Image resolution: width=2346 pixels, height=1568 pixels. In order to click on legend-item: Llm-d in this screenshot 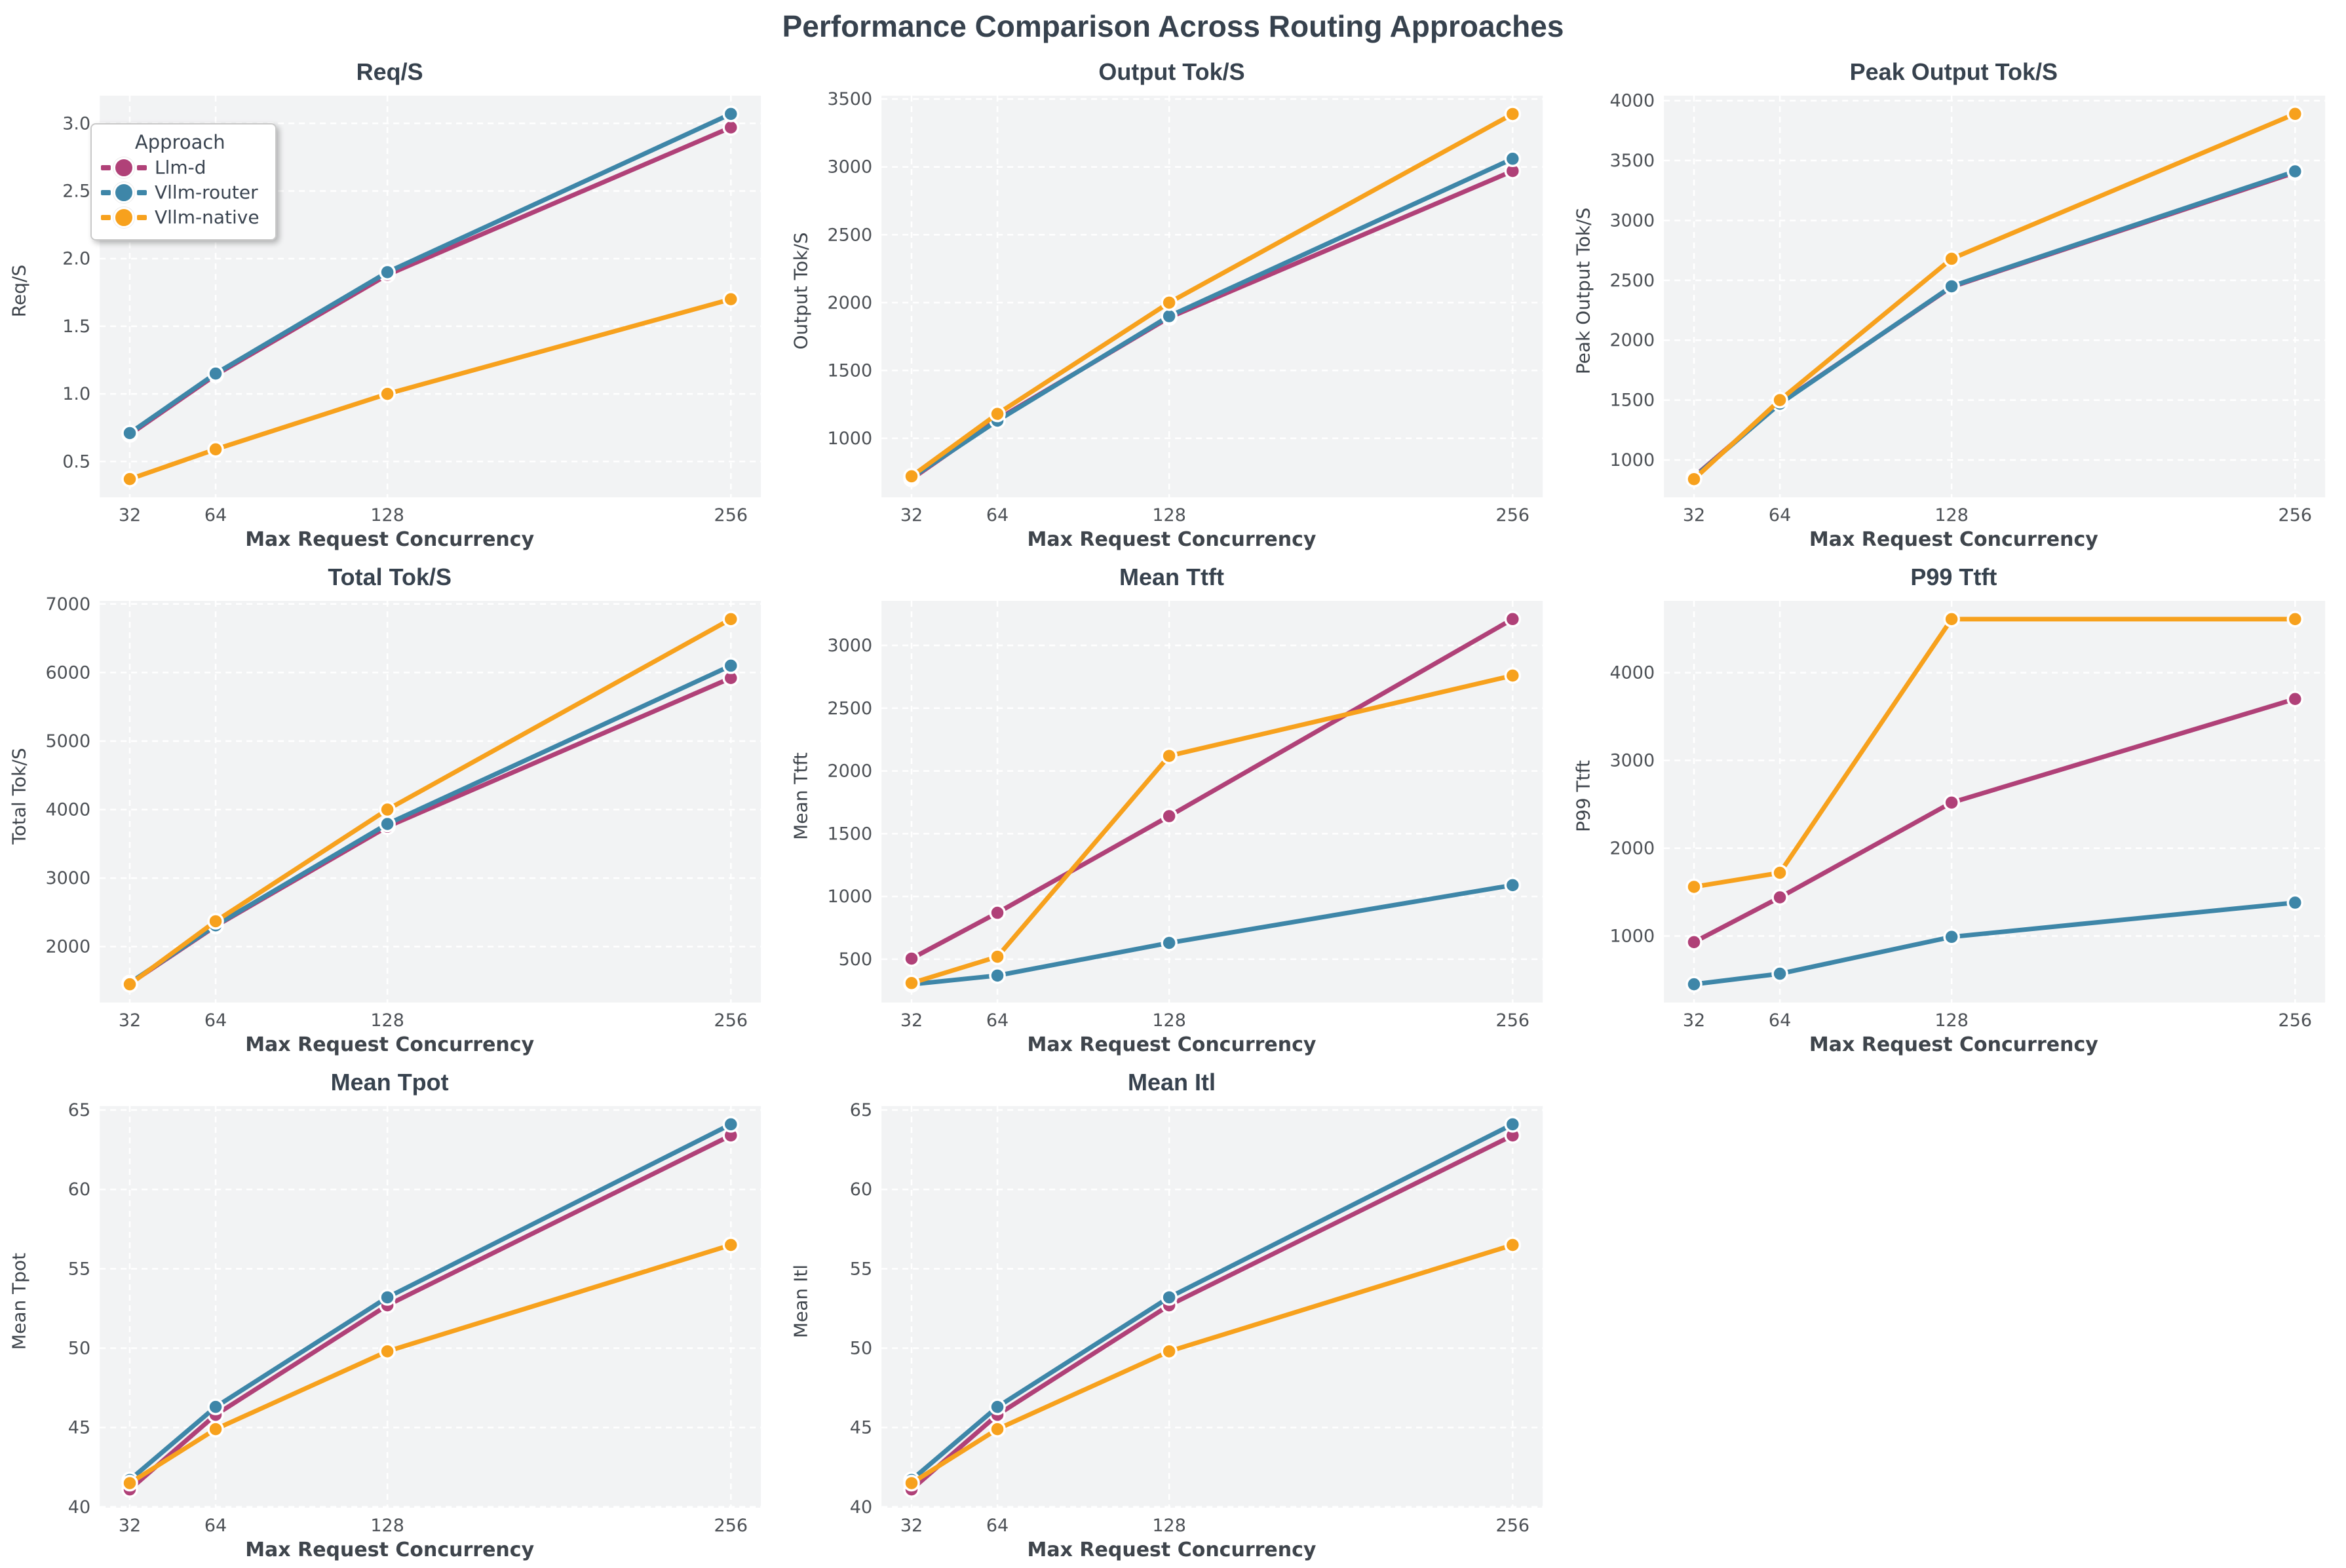, I will do `click(180, 167)`.